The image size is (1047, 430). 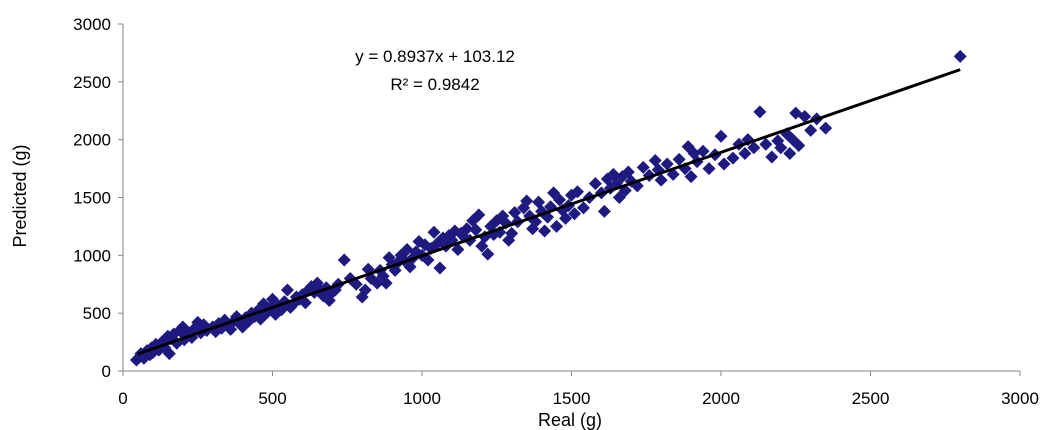 What do you see at coordinates (272, 398) in the screenshot?
I see `x-tick-label: 500` at bounding box center [272, 398].